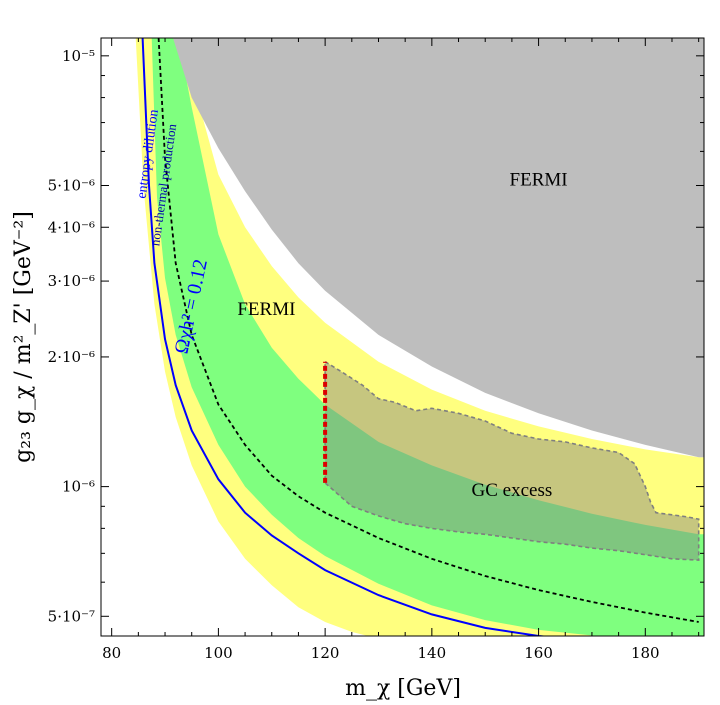  What do you see at coordinates (266, 309) in the screenshot?
I see `fermi-label-band: FERMI` at bounding box center [266, 309].